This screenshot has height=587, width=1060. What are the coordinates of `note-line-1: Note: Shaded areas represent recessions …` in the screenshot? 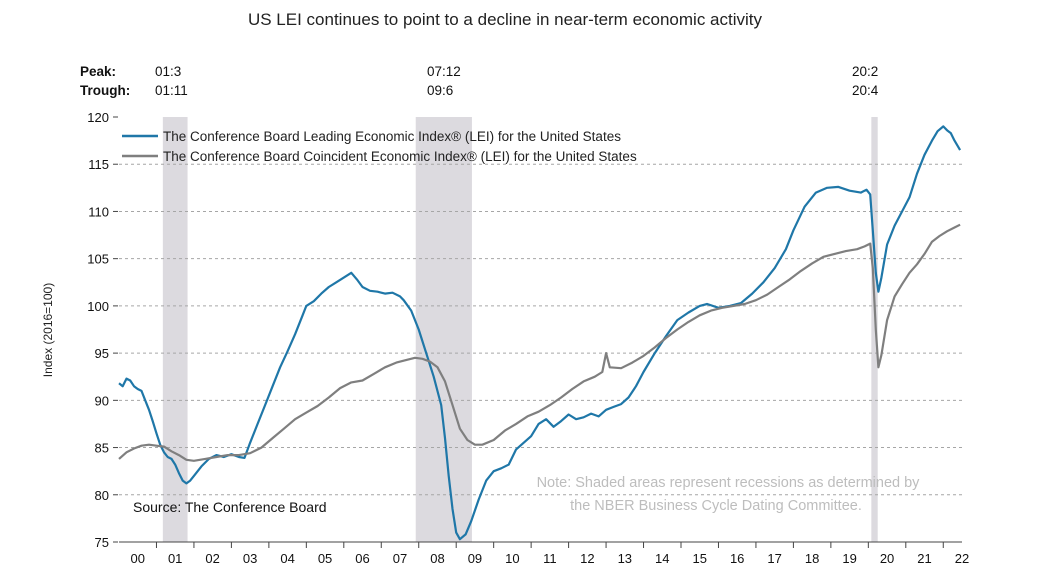 It's located at (729, 483).